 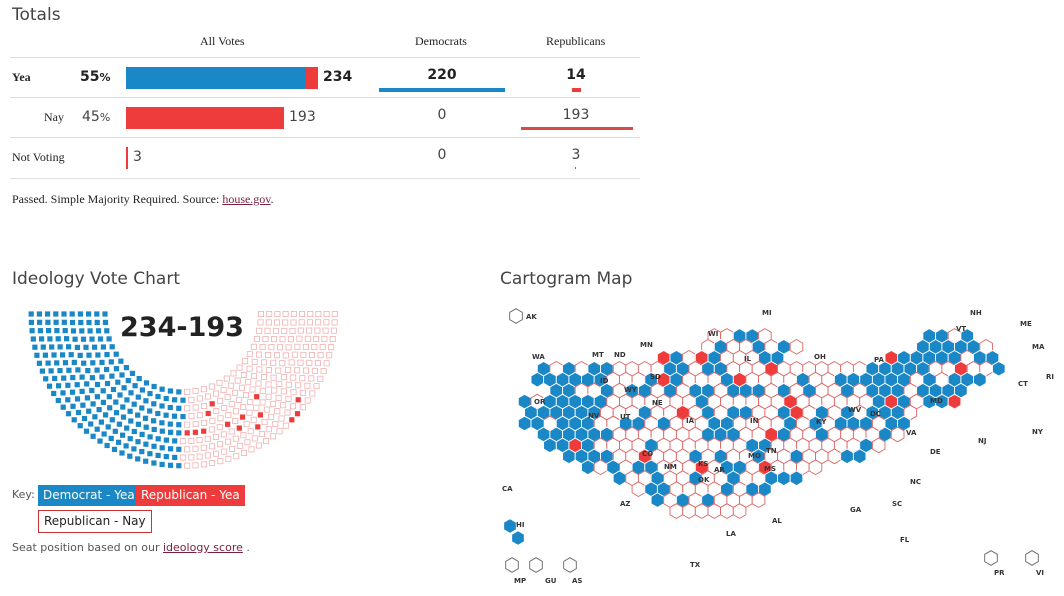 I want to click on state-label-sc: SC, so click(x=897, y=504).